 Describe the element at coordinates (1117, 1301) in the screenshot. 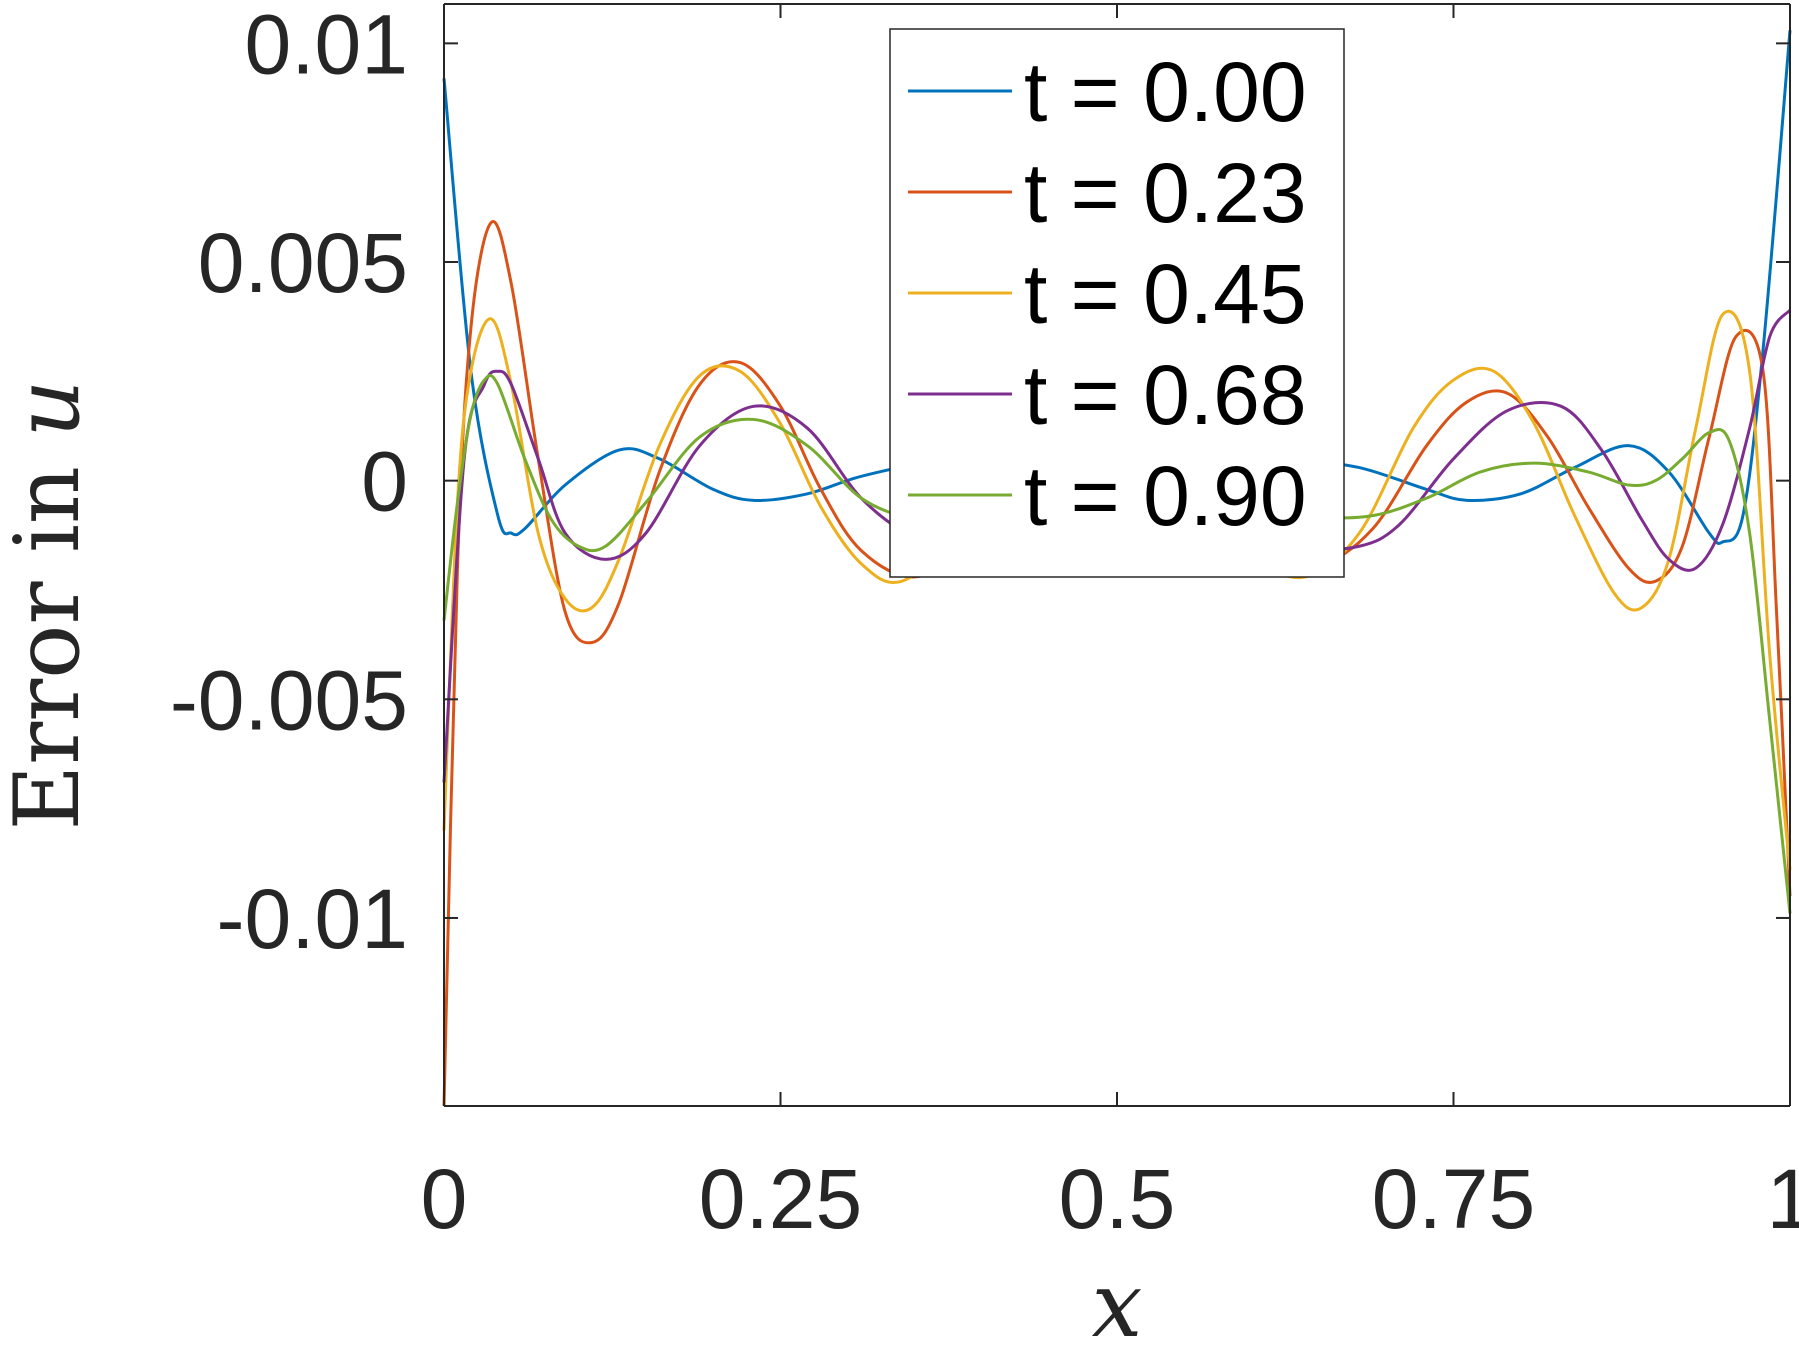

I see `x-axis-label: x` at that location.